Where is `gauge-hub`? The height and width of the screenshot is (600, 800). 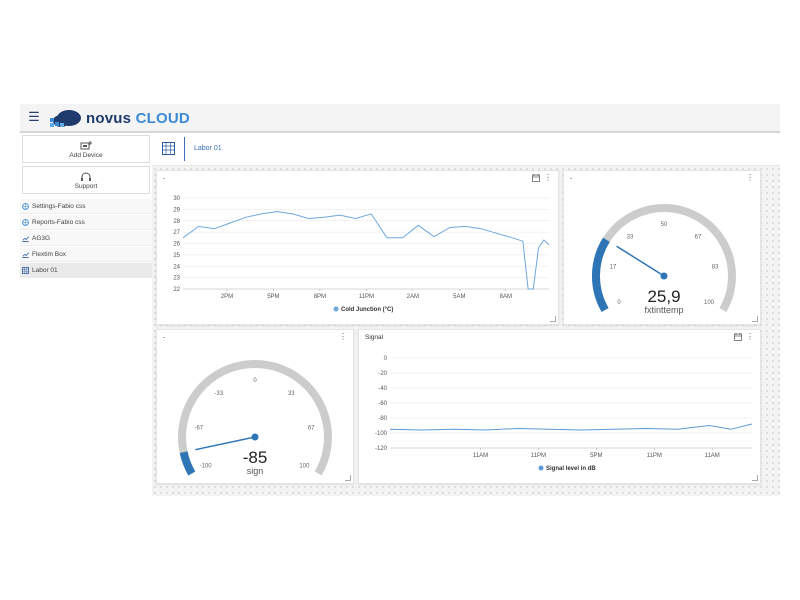 gauge-hub is located at coordinates (255, 437).